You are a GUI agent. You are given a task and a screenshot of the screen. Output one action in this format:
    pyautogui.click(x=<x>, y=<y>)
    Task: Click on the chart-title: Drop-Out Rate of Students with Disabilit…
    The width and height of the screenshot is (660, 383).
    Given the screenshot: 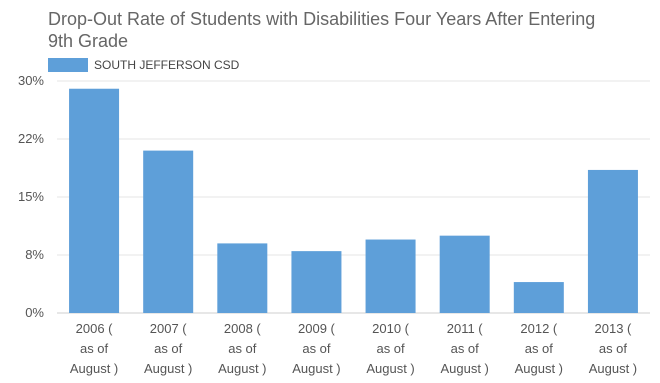 What is the action you would take?
    pyautogui.click(x=322, y=30)
    